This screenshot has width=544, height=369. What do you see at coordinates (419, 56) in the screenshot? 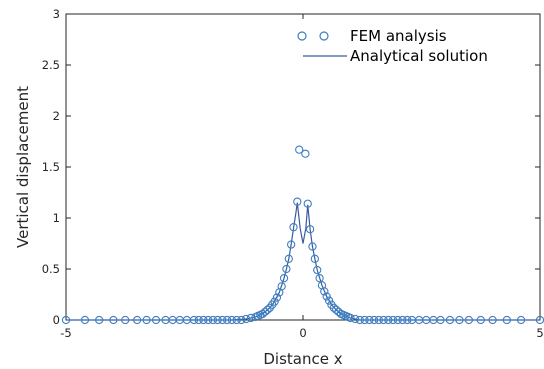
I see `legend-label-analytical: Analytical solution` at bounding box center [419, 56].